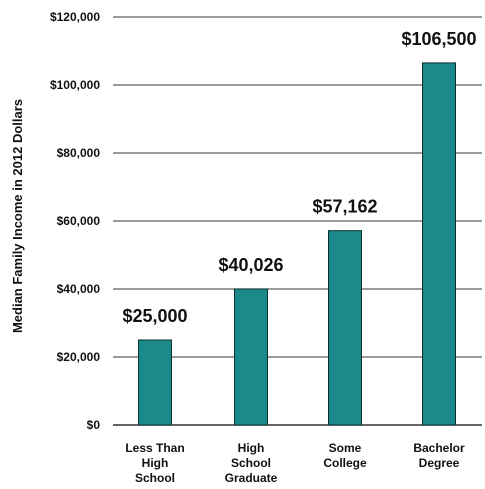  Describe the element at coordinates (17, 216) in the screenshot. I see `y-axis-title: Median Family Income in 2012 Dollars` at that location.